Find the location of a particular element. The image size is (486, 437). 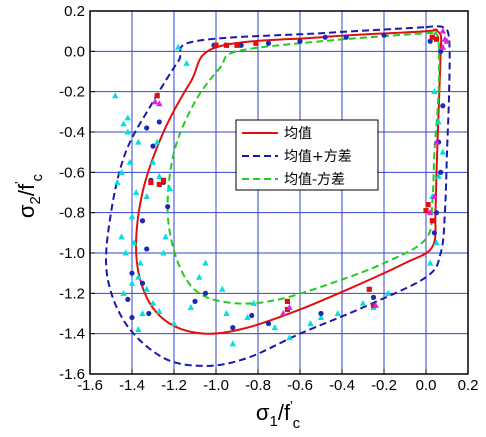

x-axis-label-slash: /f is located at coordinates (284, 412).